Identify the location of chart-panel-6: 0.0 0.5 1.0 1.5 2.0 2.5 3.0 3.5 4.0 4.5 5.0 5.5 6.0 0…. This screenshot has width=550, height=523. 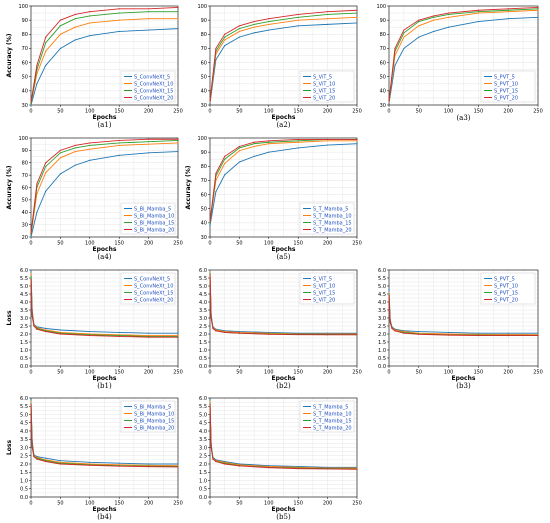
(94, 329).